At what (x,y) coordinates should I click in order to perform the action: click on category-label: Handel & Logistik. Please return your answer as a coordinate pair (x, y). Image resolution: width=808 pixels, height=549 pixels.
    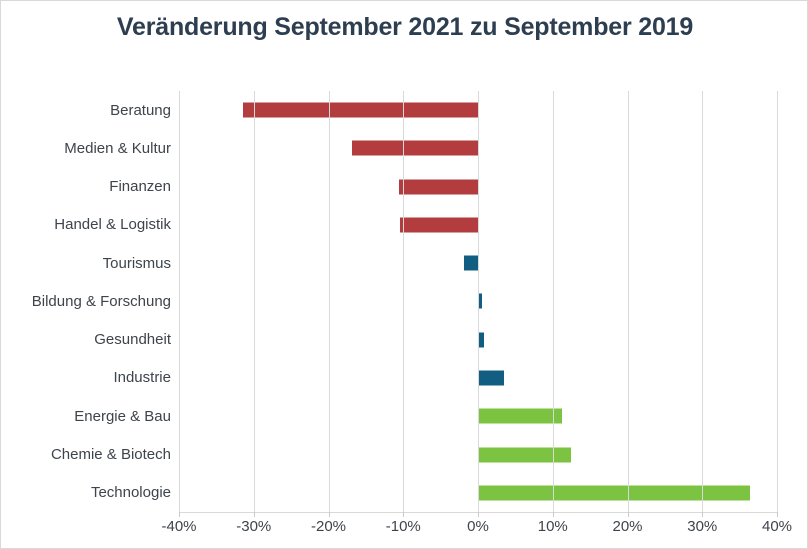
    Looking at the image, I should click on (112, 225).